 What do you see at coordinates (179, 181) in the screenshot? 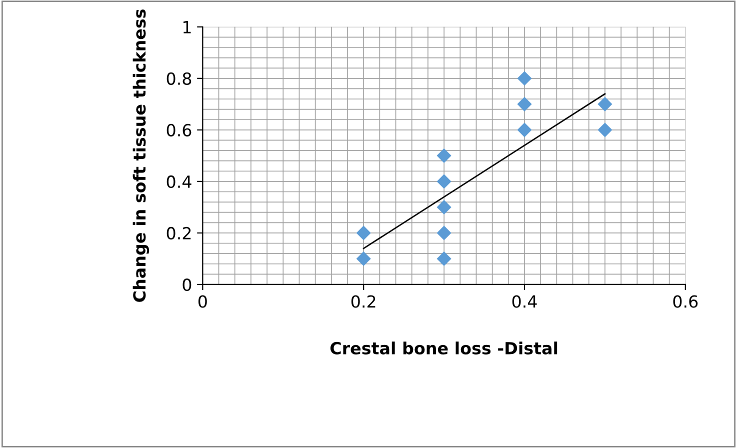
I see `y-tick-label: 0.4` at bounding box center [179, 181].